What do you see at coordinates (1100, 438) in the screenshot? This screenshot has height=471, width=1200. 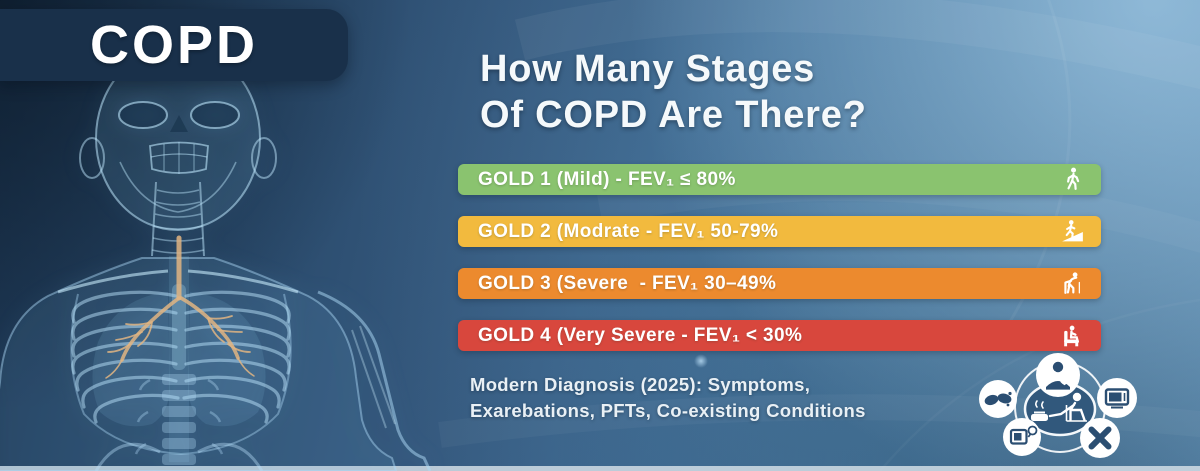 I see `x-cross-icon` at bounding box center [1100, 438].